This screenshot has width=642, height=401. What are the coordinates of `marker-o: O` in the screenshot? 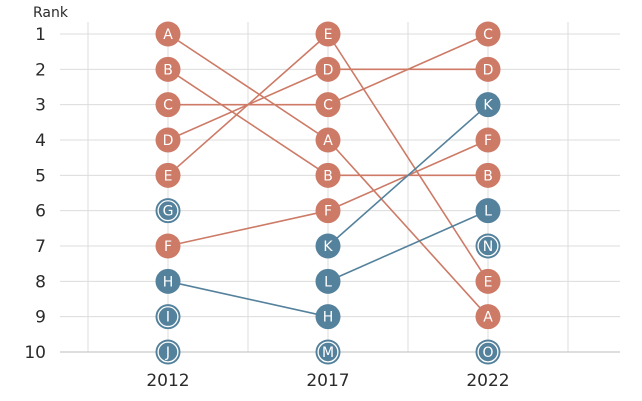 It's located at (488, 352).